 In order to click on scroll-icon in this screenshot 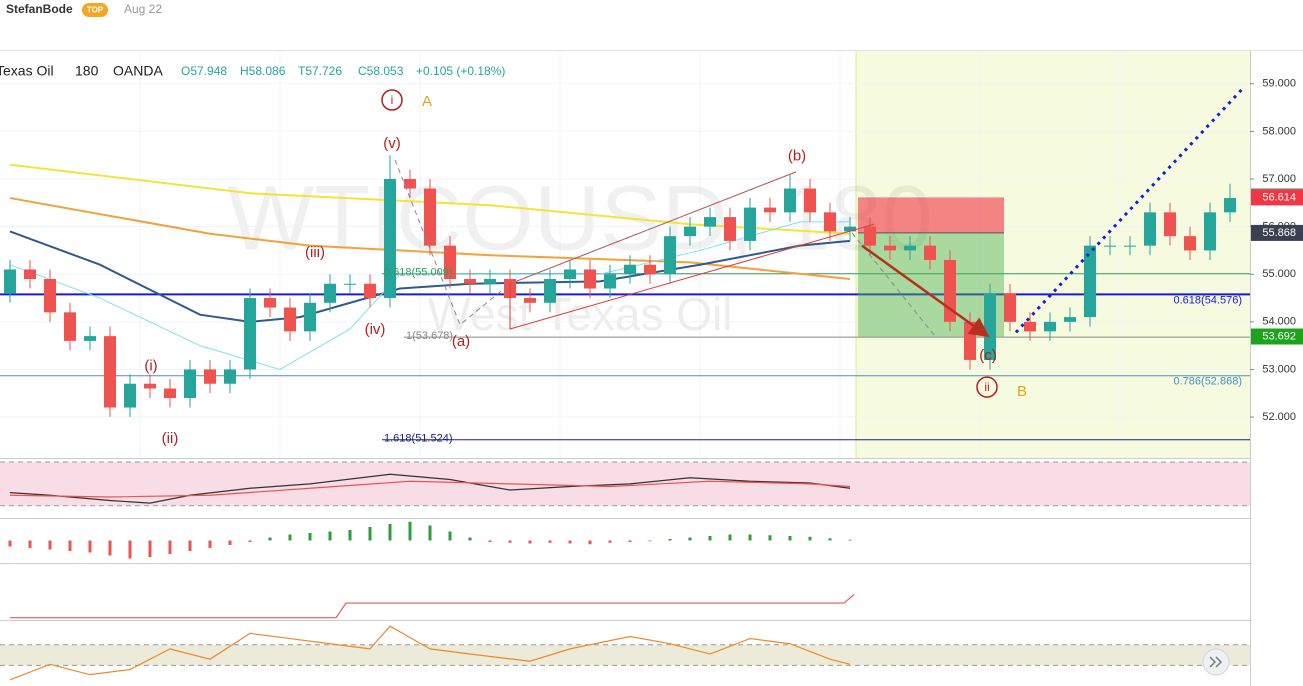, I will do `click(1216, 662)`.